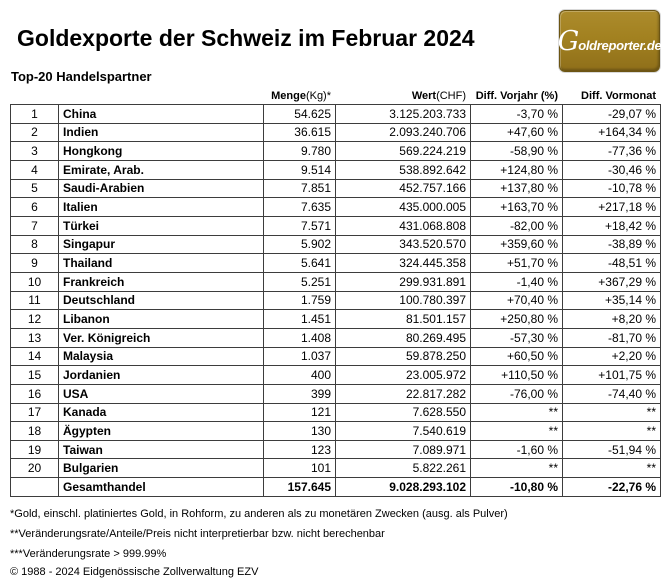 This screenshot has width=670, height=581. I want to click on rank-cell: 9, so click(34, 263).